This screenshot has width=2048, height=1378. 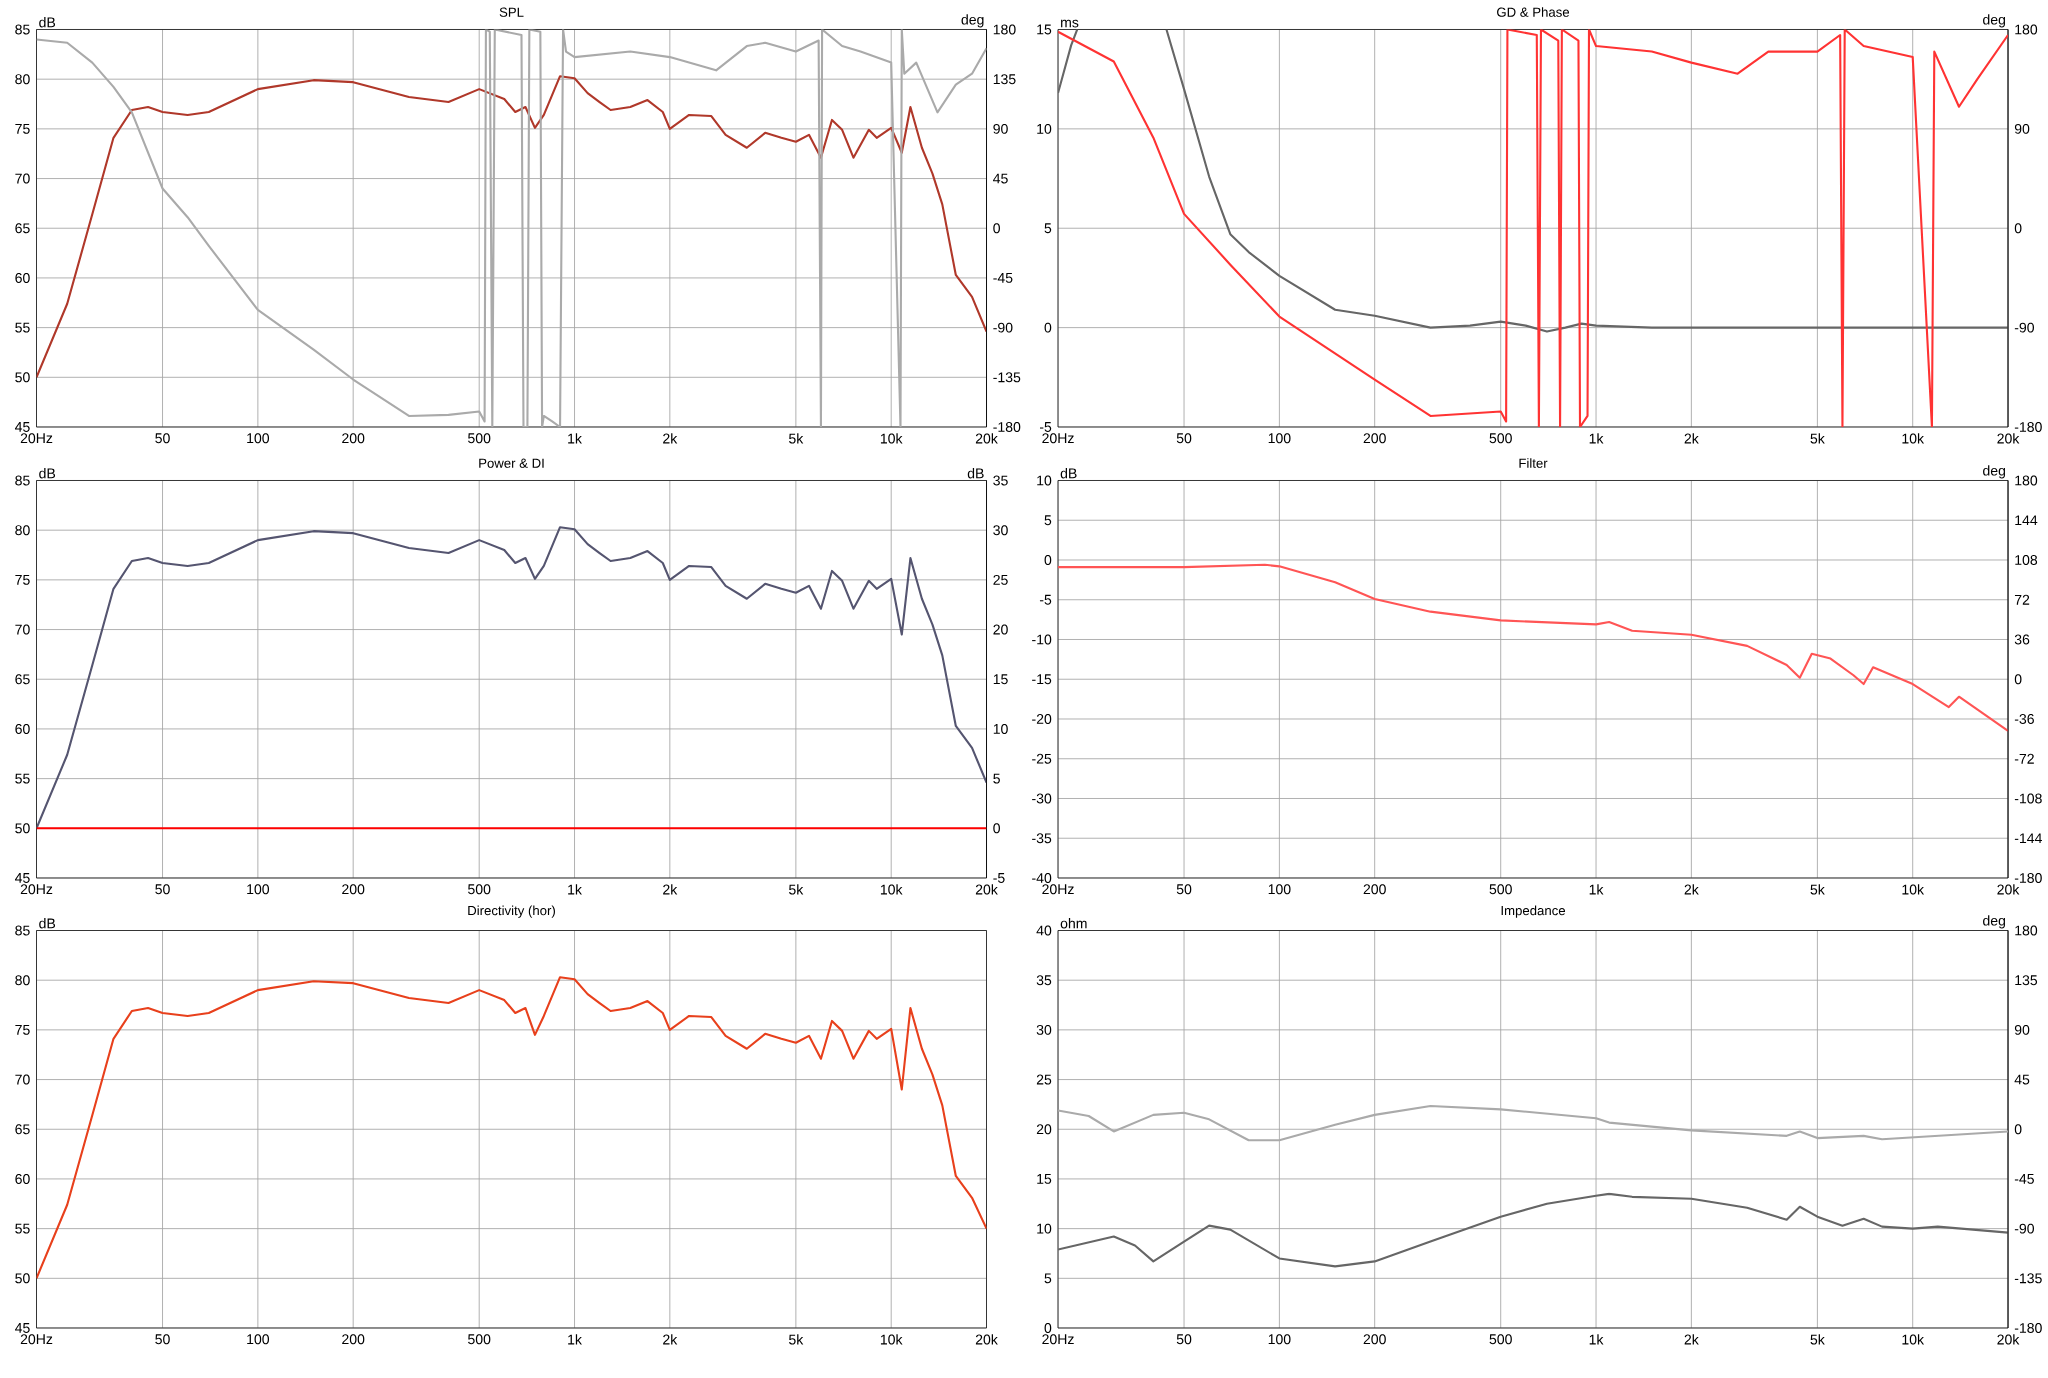 I want to click on y-tick-label: -25, so click(x=1042, y=758).